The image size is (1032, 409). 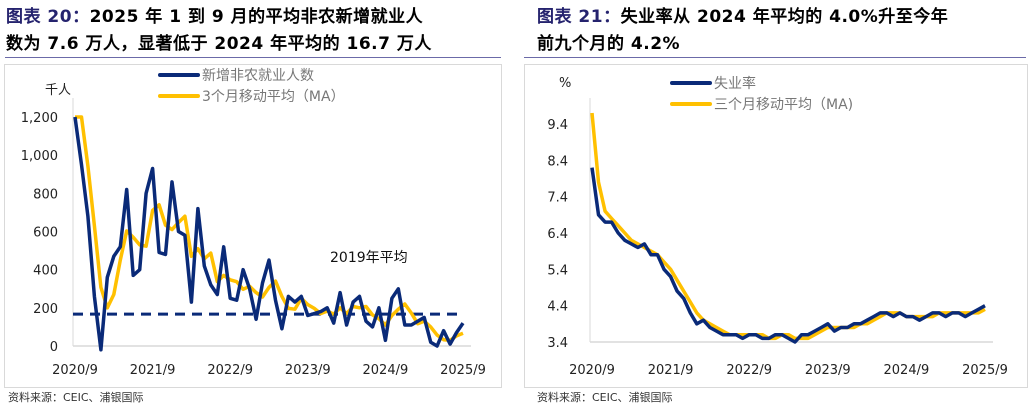 I want to click on chart0-ytick-label: 1,000, so click(x=39, y=156).